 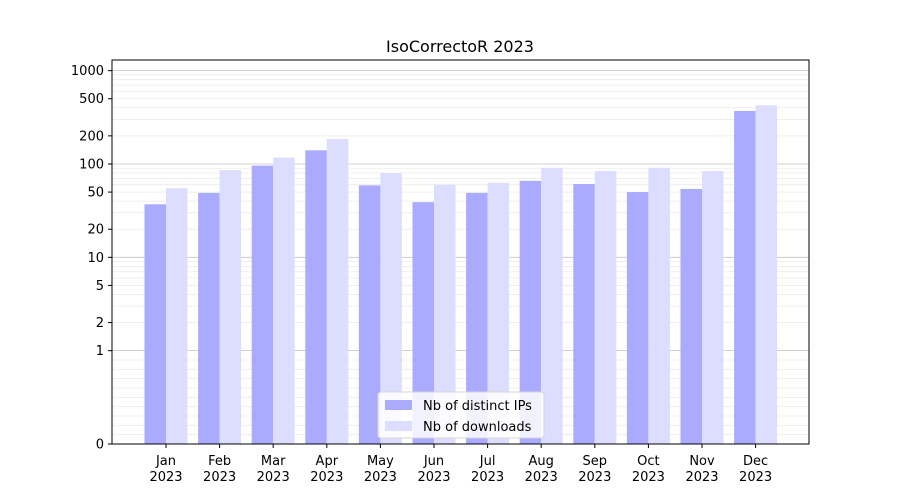 I want to click on y-tick-label: 1, so click(x=100, y=351).